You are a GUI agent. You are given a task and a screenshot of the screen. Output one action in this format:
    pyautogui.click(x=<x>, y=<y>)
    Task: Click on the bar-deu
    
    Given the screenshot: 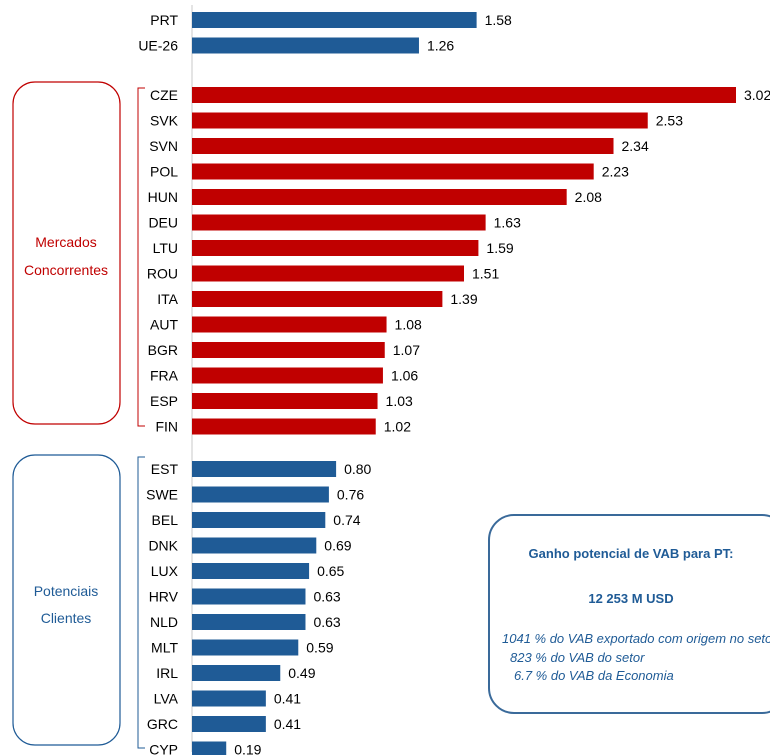 What is the action you would take?
    pyautogui.click(x=339, y=222)
    